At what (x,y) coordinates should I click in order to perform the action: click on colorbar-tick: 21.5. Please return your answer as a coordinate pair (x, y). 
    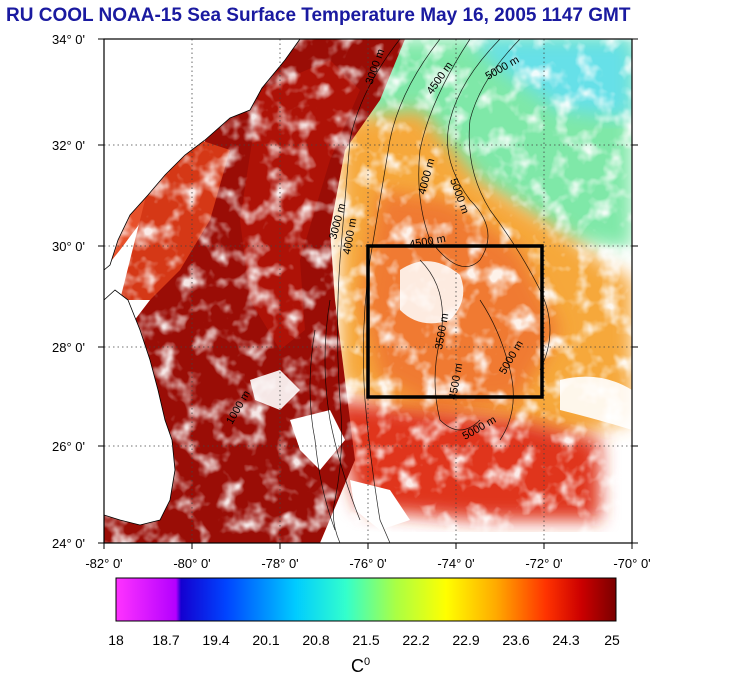
    Looking at the image, I should click on (366, 640).